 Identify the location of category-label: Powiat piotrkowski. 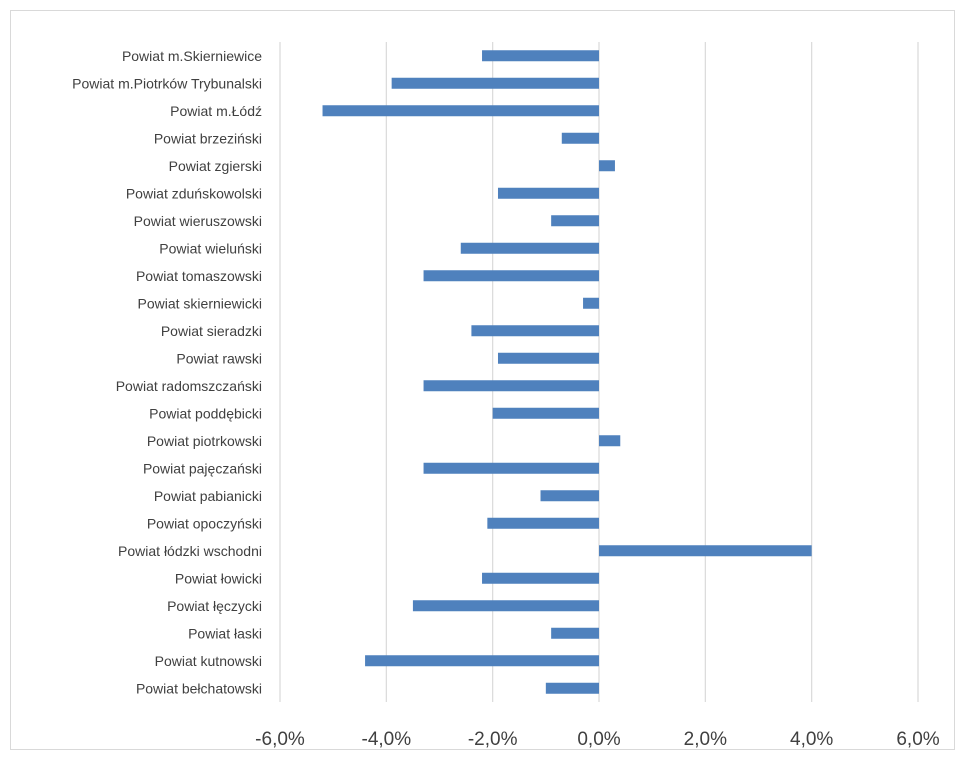
(204, 441).